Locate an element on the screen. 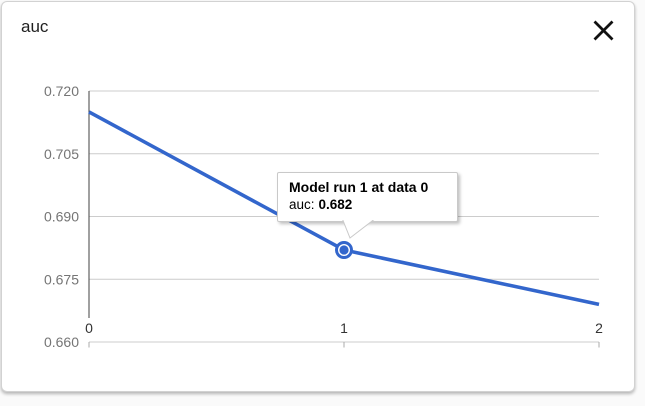  close-button is located at coordinates (603, 30).